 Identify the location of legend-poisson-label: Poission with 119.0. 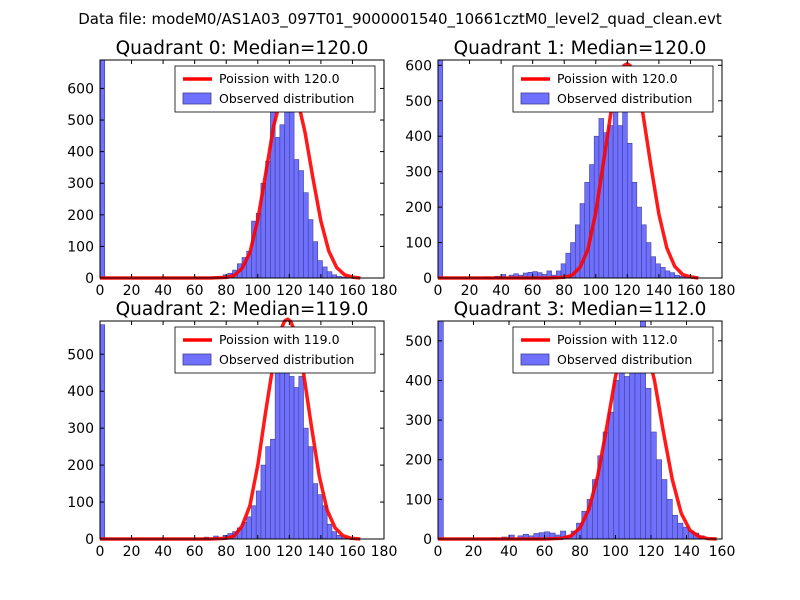
(279, 339).